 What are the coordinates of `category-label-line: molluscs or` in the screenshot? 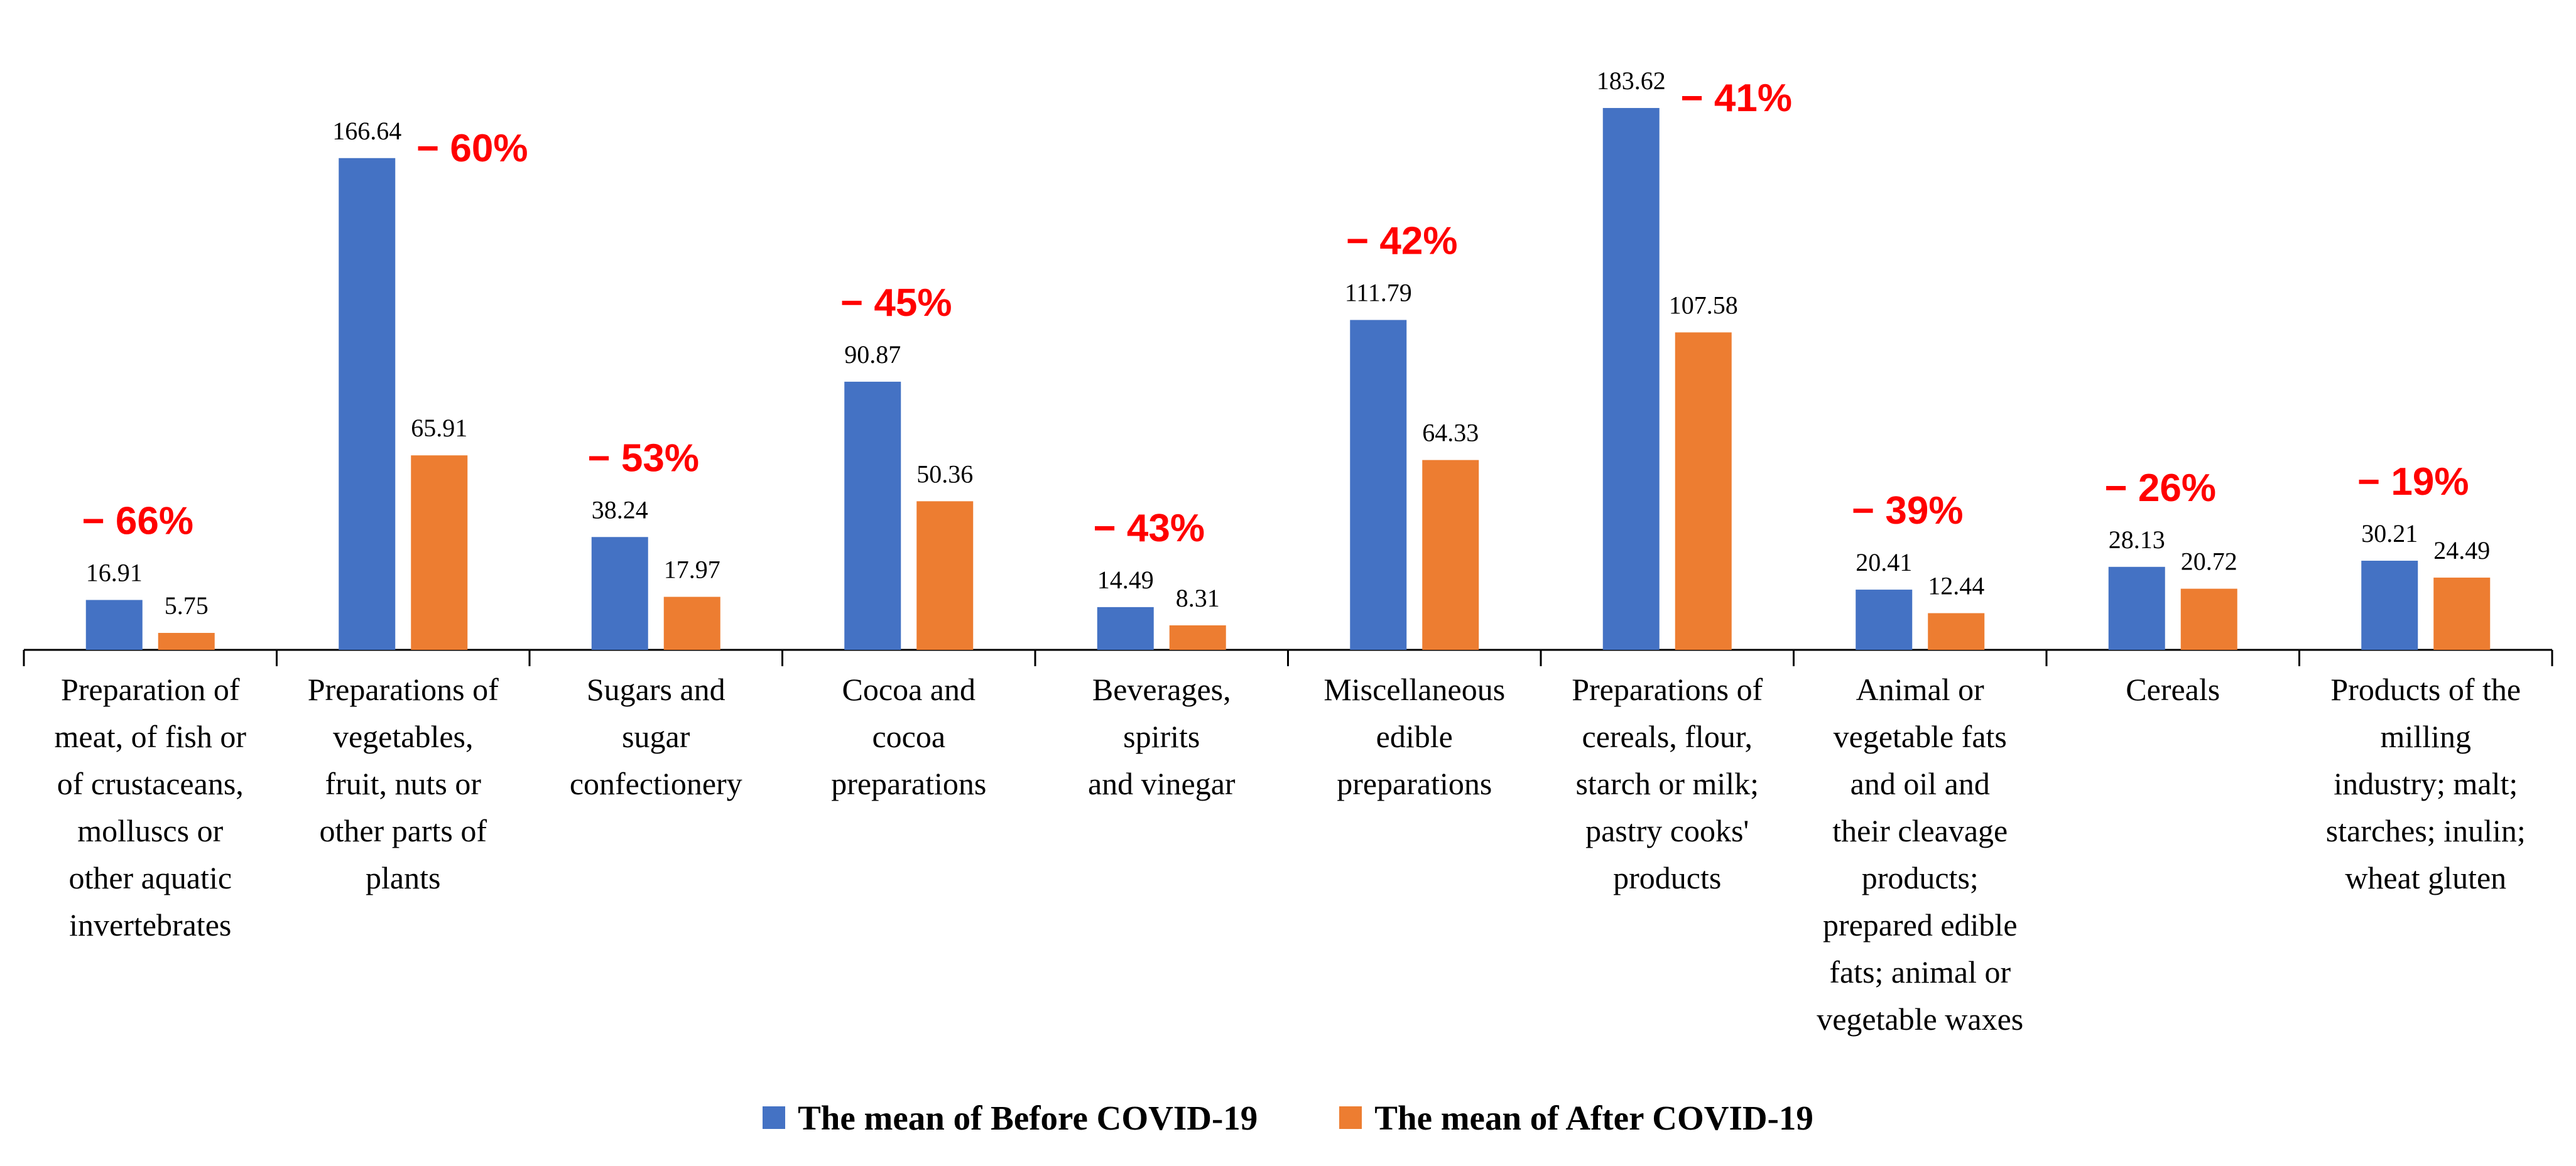 It's located at (150, 830).